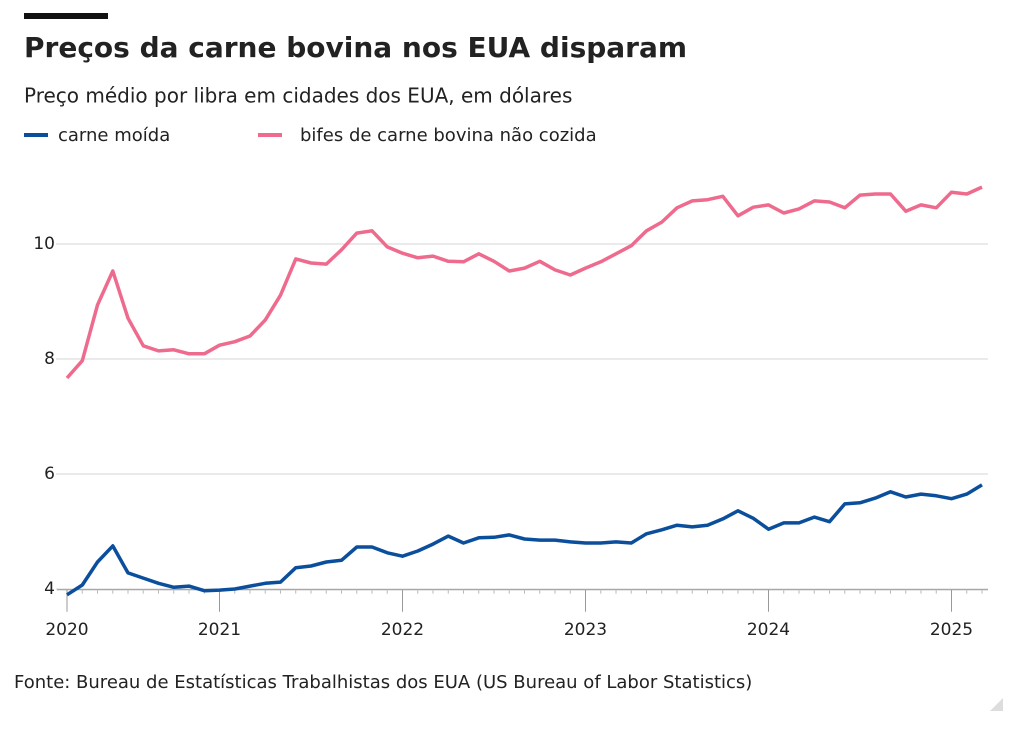 This screenshot has width=1024, height=731. I want to click on title-bar, so click(66, 16).